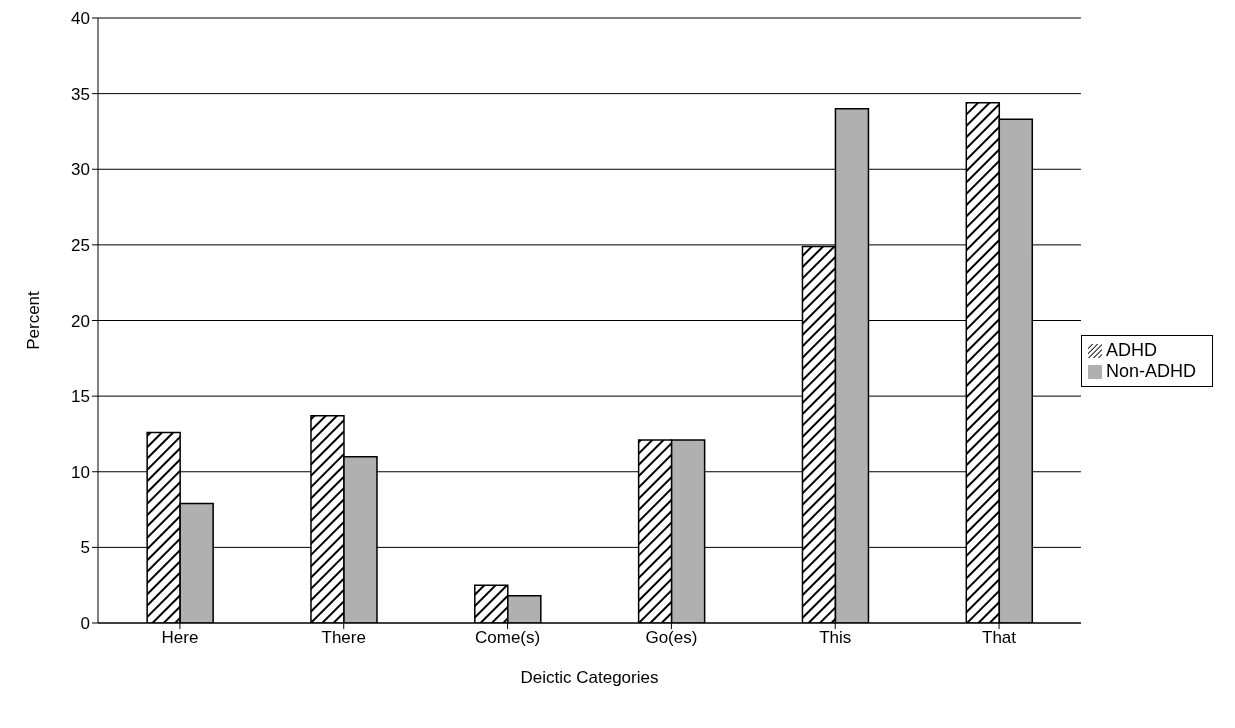 The width and height of the screenshot is (1235, 728). Describe the element at coordinates (507, 638) in the screenshot. I see `x-tick-label: Come(s)` at that location.